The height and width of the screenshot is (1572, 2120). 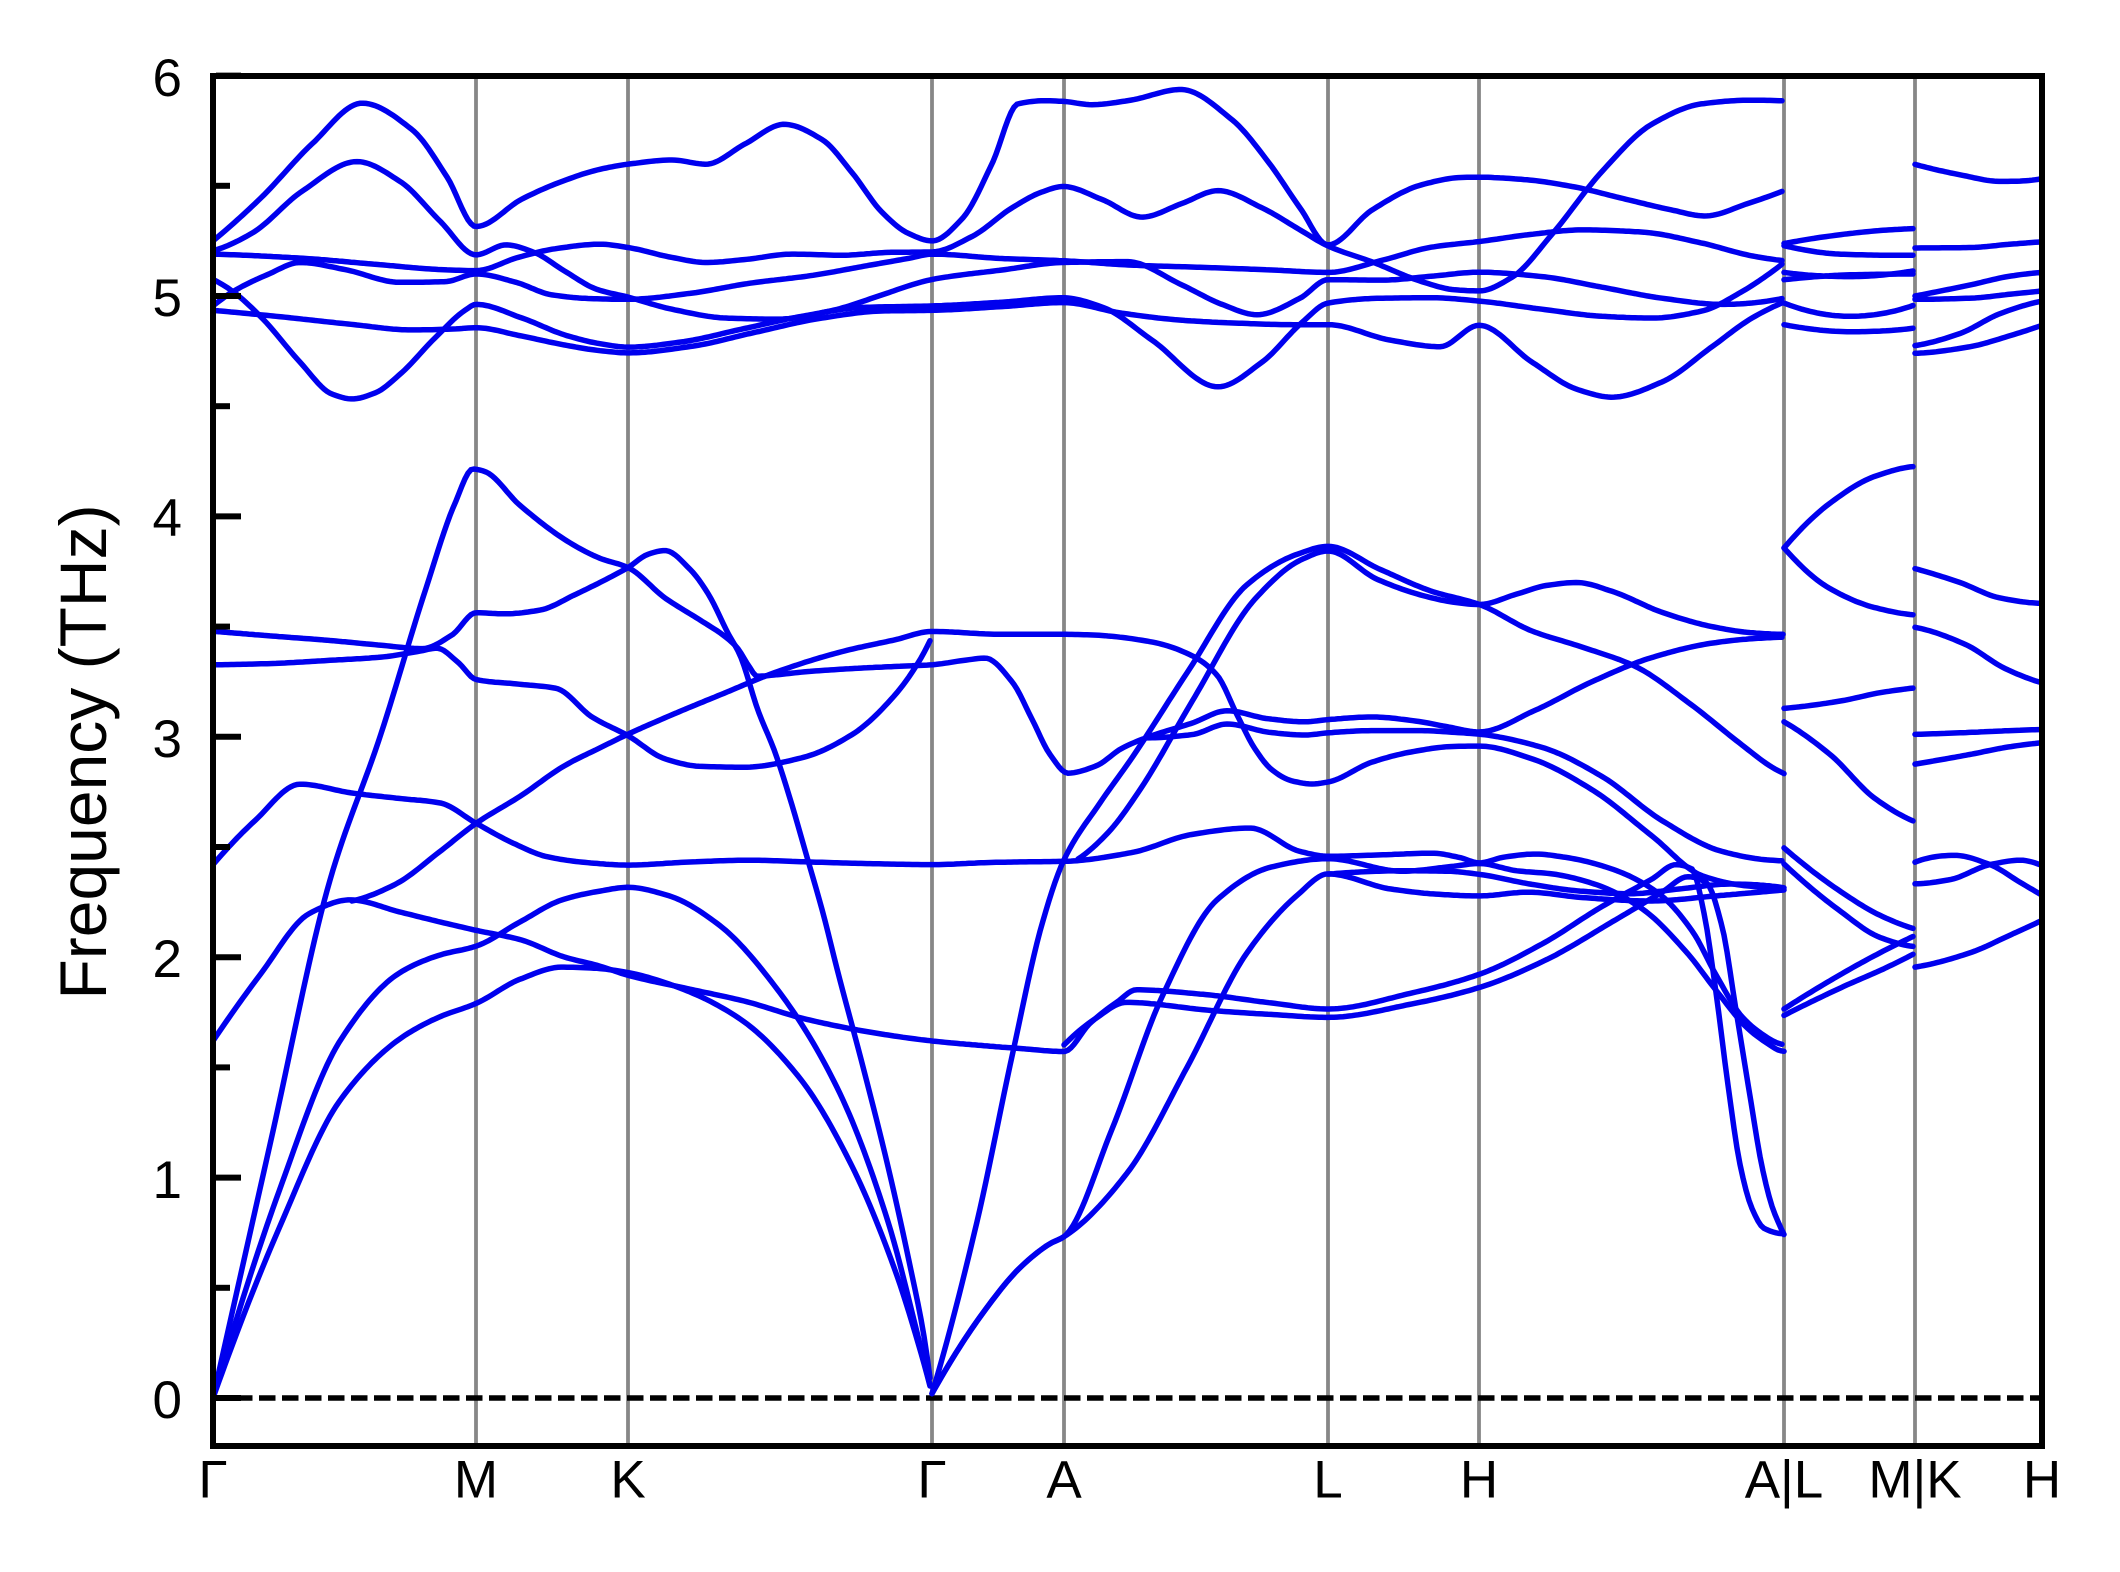 I want to click on svg-text: M, so click(x=476, y=1480).